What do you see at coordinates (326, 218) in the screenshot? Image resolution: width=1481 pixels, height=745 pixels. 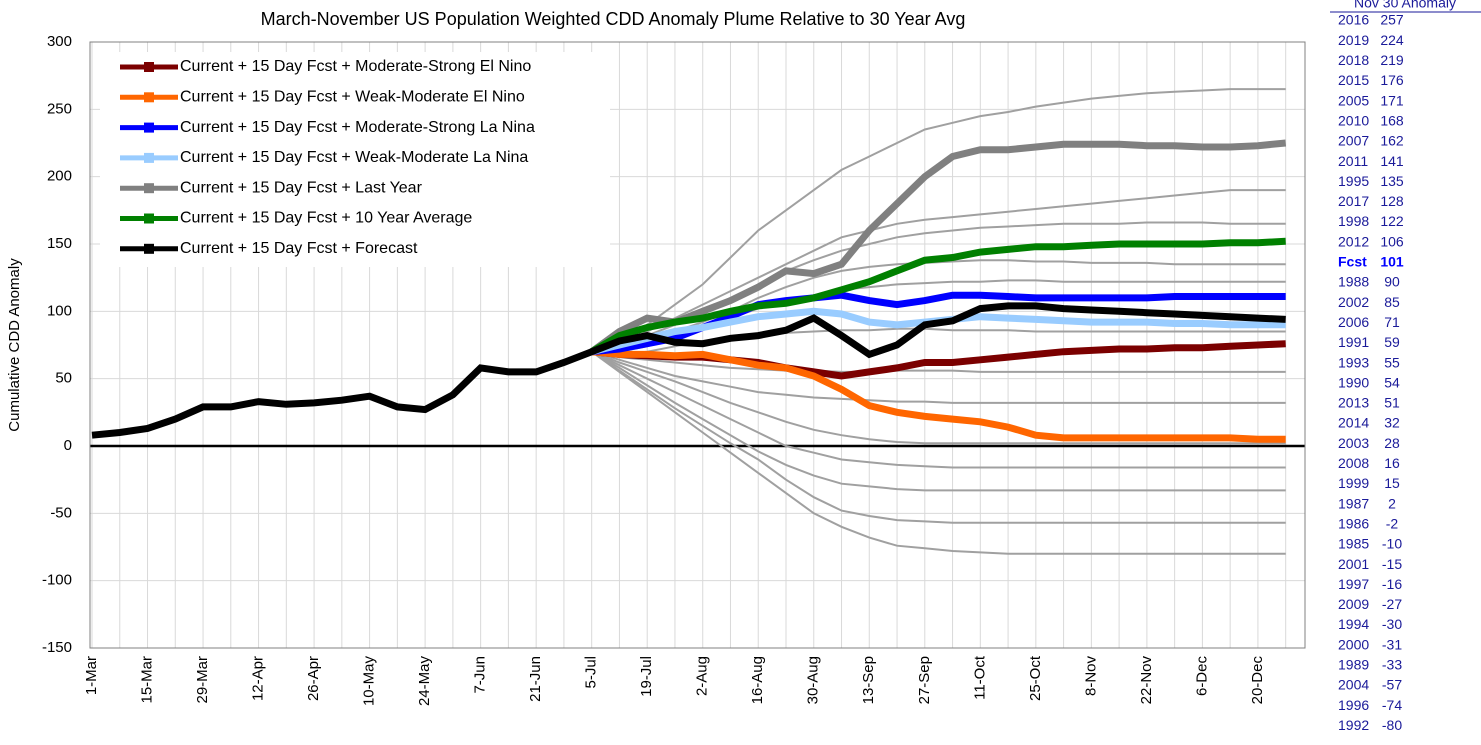 I see `legend-label: Current + 15 Day Fcst + 10 Year Average` at bounding box center [326, 218].